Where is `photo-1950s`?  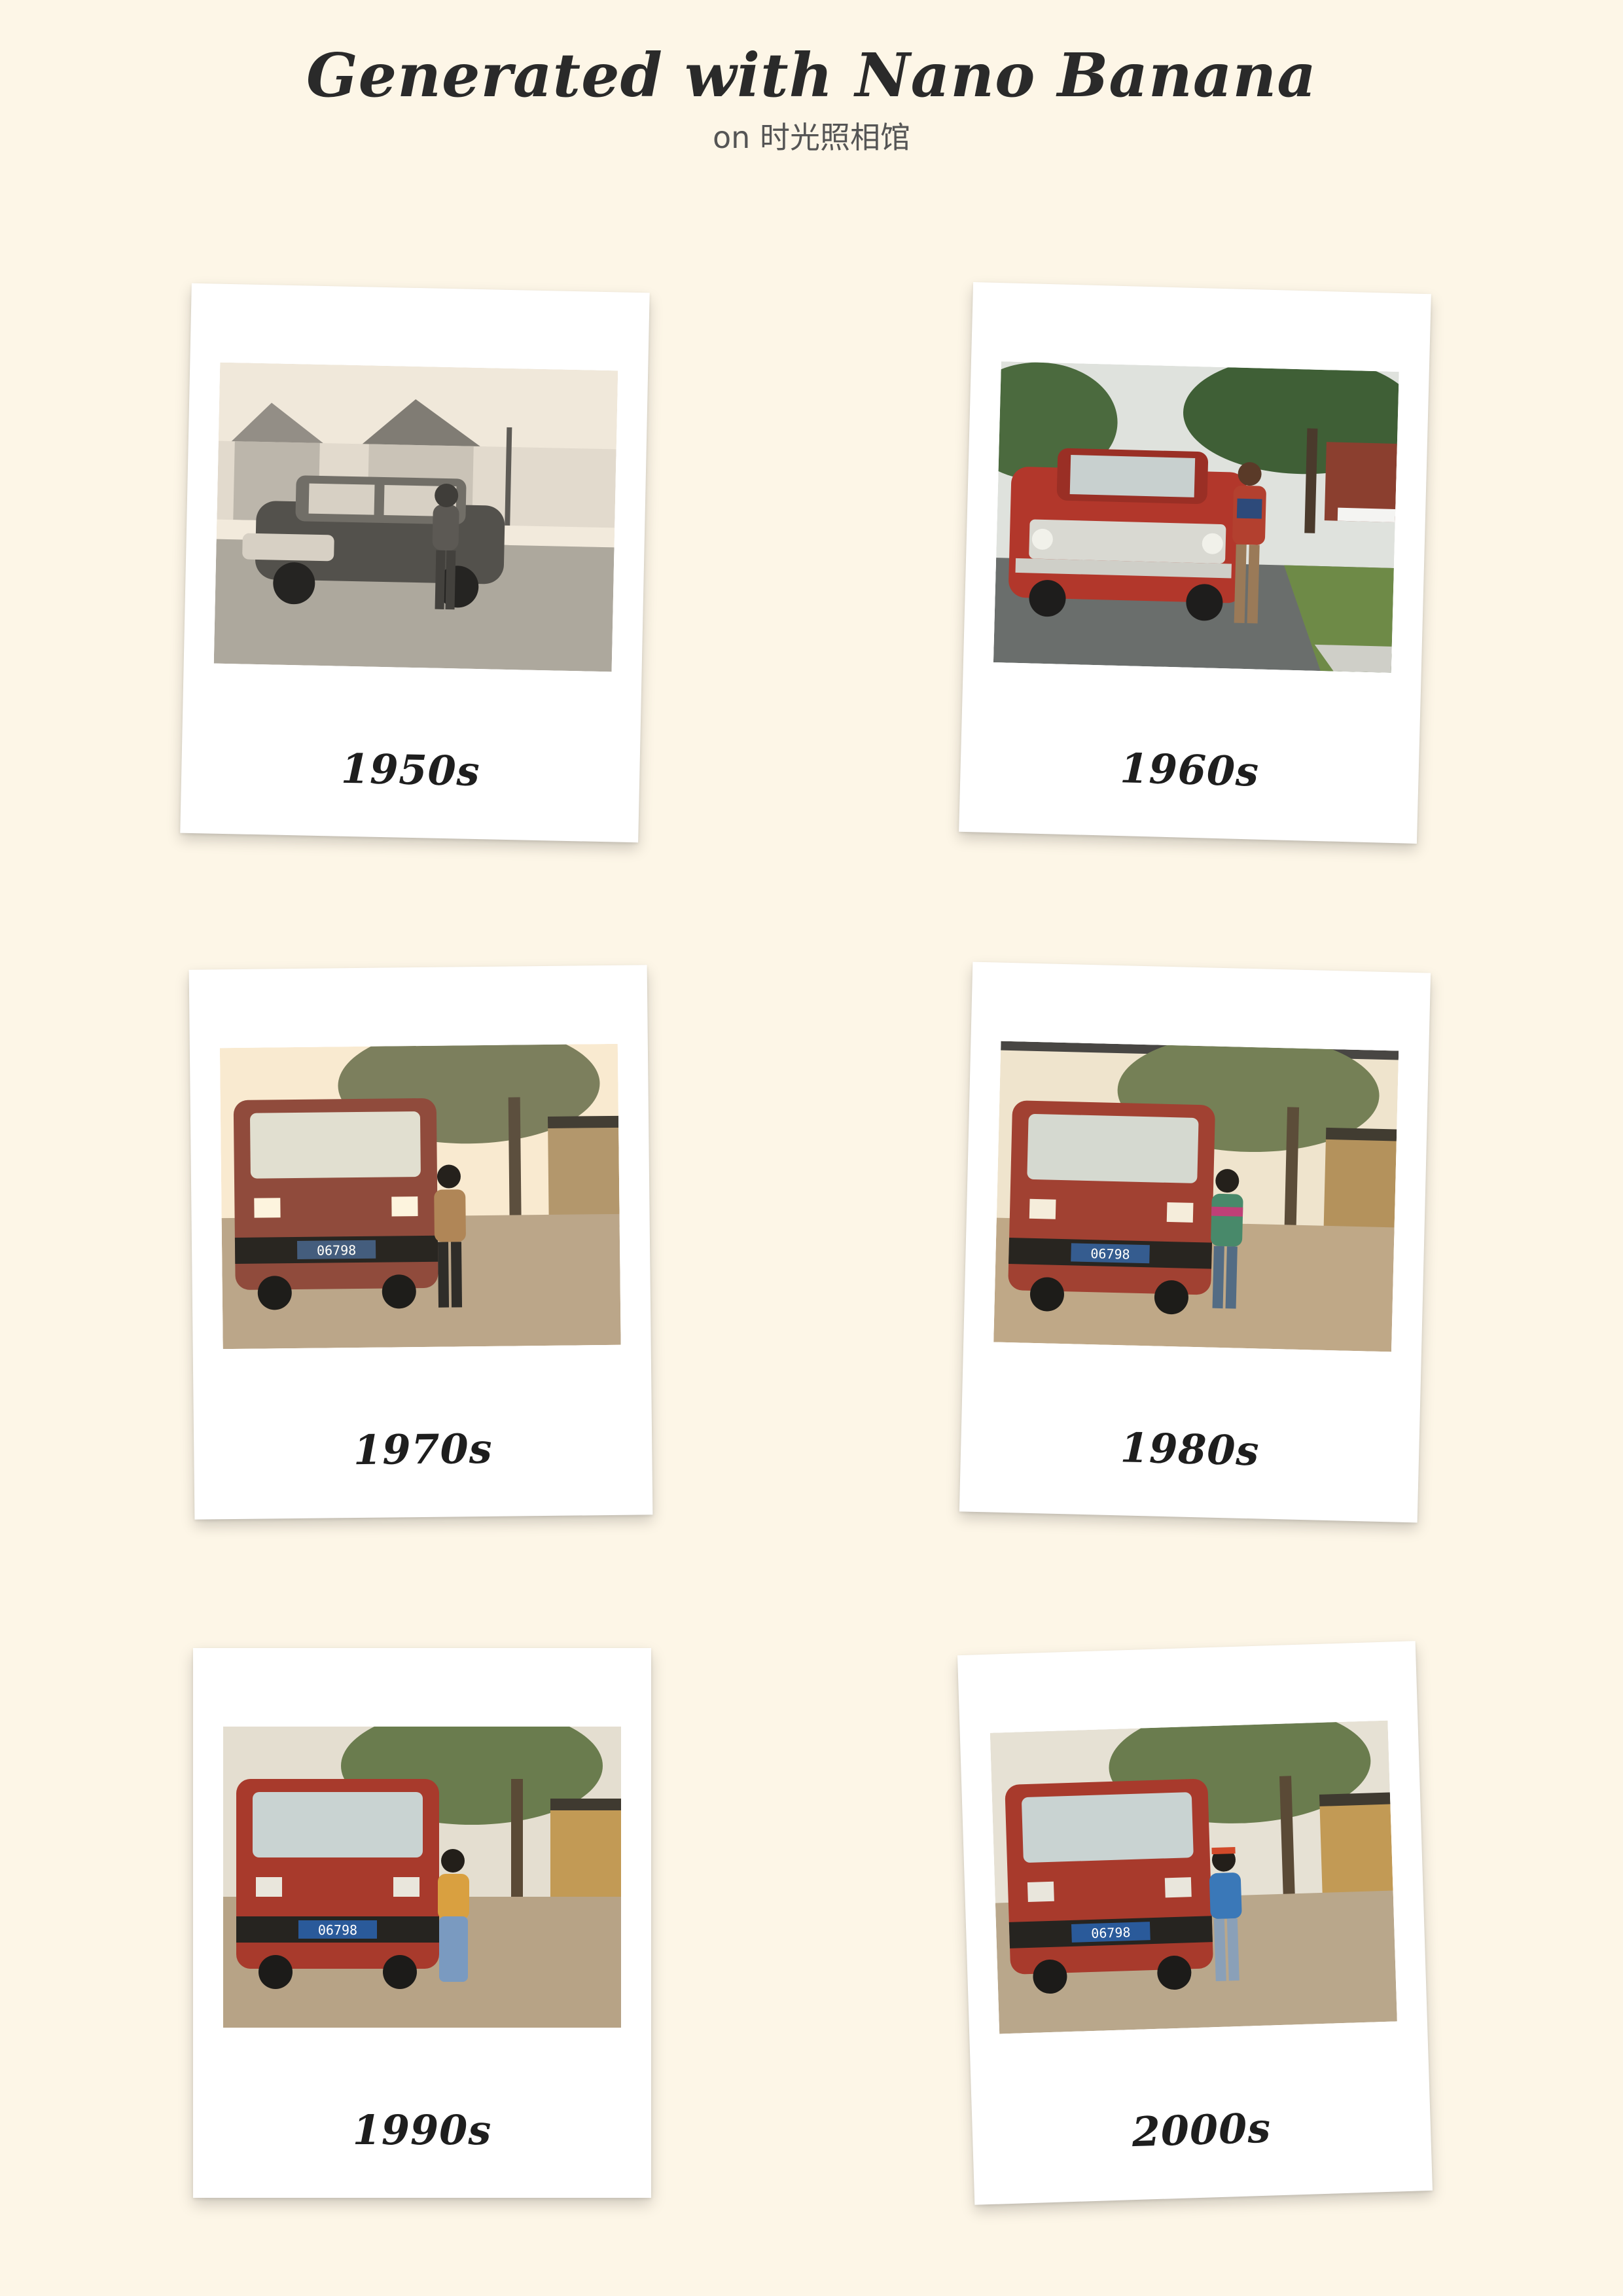
photo-1950s is located at coordinates (415, 517).